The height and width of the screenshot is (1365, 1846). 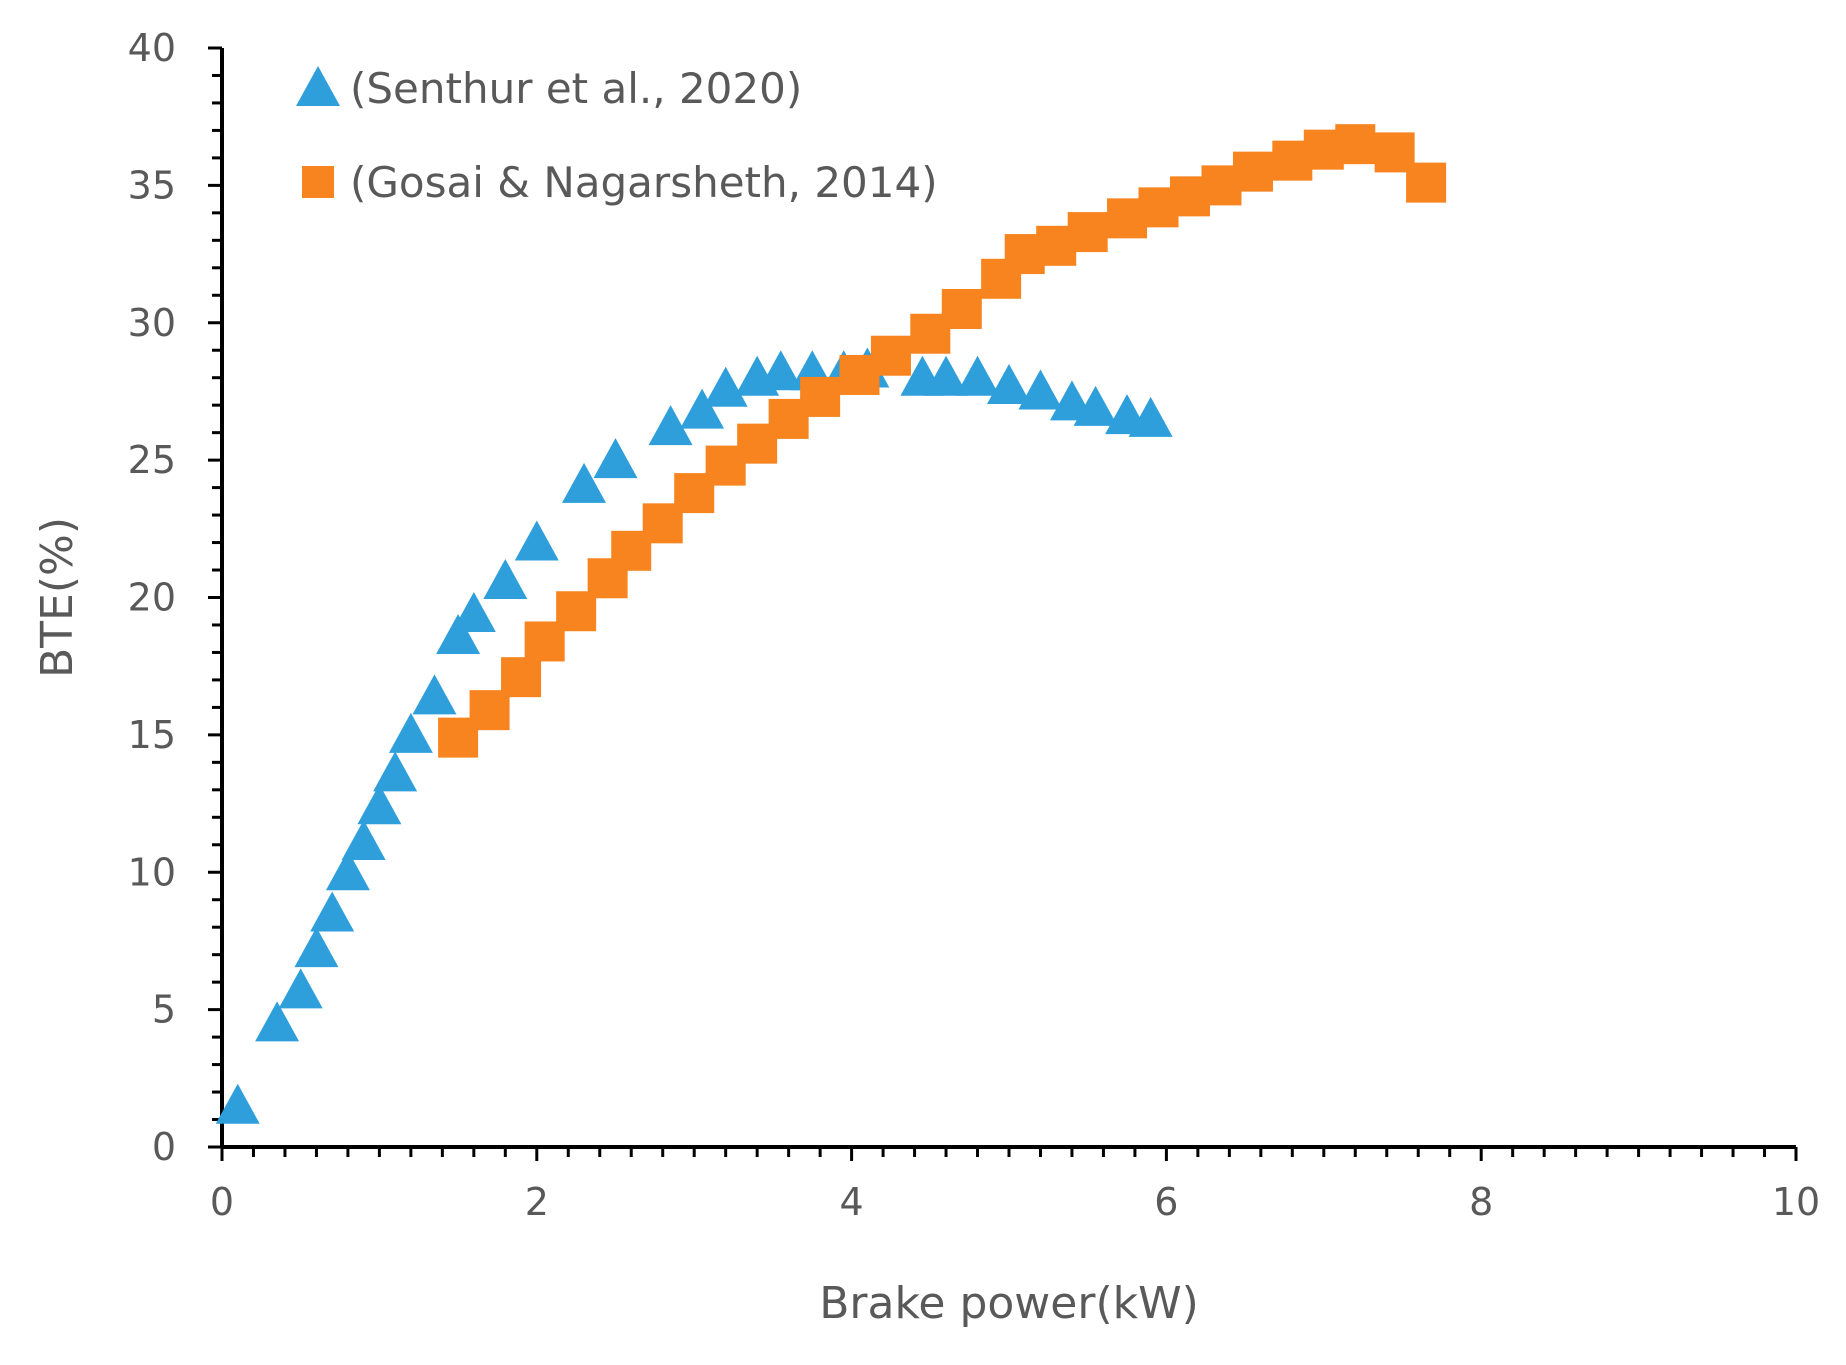 What do you see at coordinates (164, 1147) in the screenshot?
I see `y-tick-label: 0` at bounding box center [164, 1147].